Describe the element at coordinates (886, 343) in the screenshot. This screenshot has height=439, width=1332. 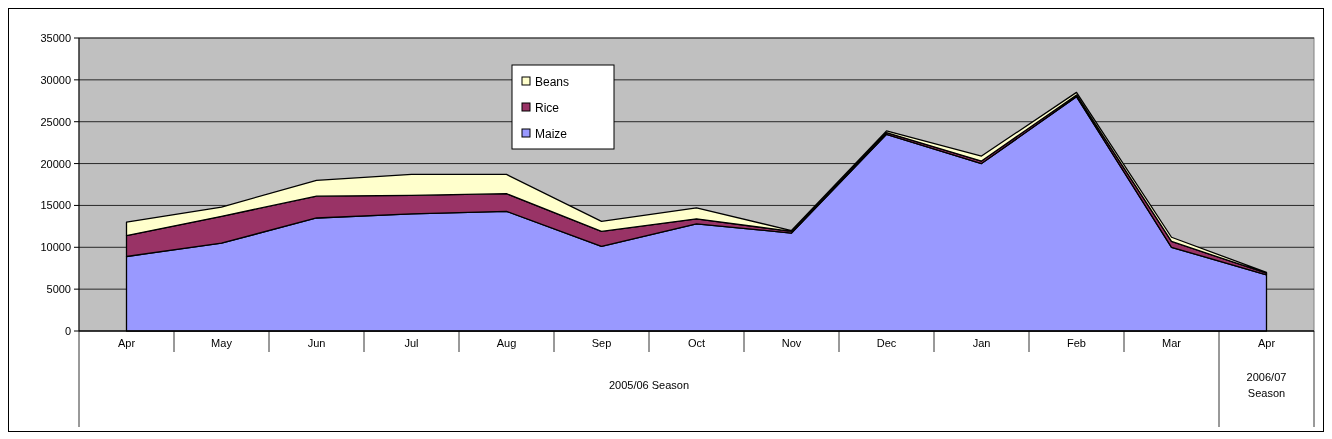
I see `x-tick-label: Dec` at that location.